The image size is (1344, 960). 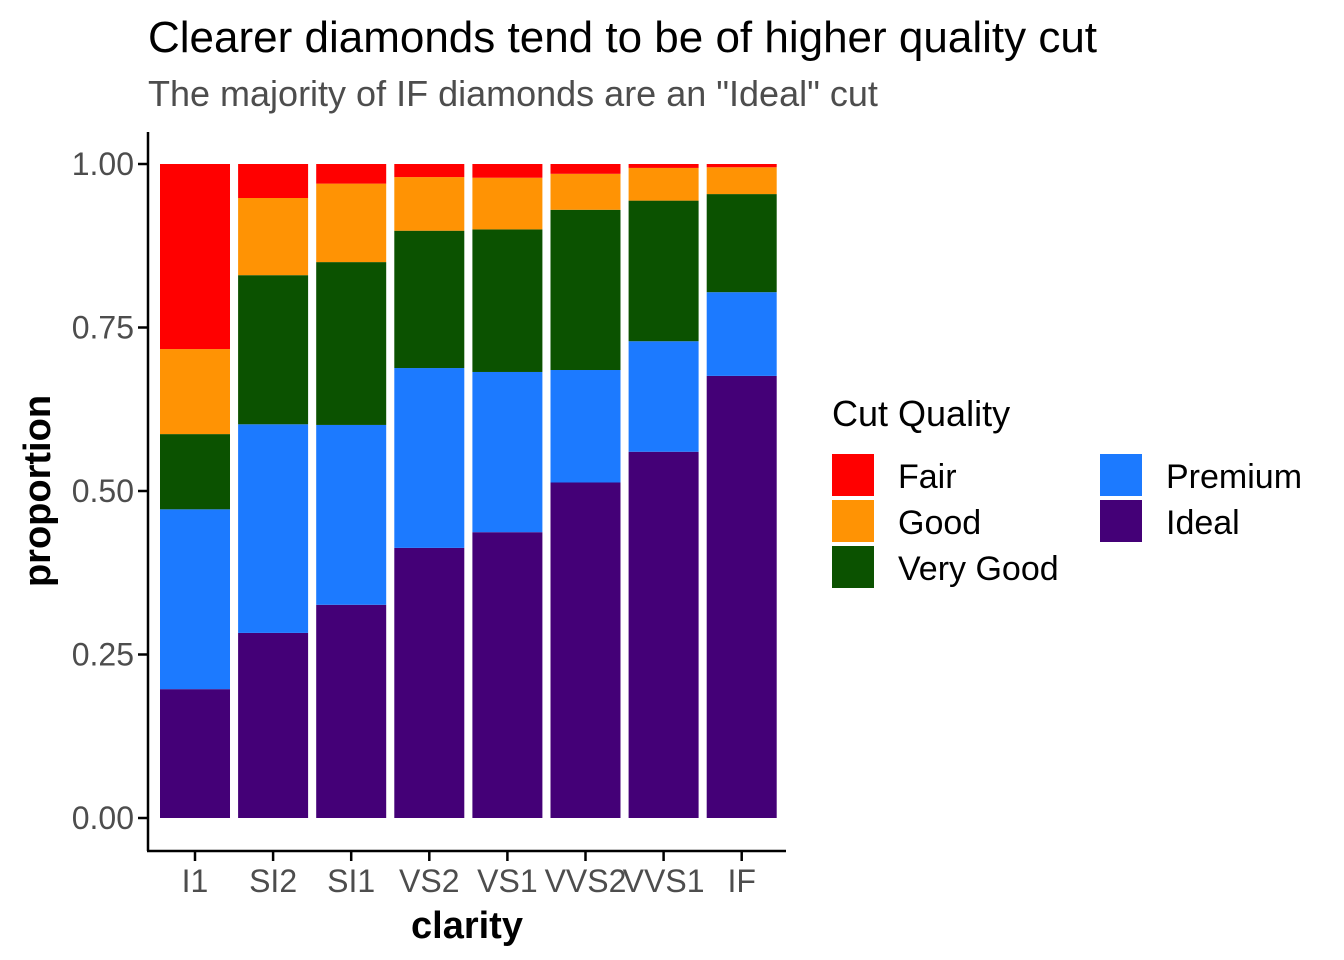 What do you see at coordinates (351, 514) in the screenshot?
I see `bar-si1-premium` at bounding box center [351, 514].